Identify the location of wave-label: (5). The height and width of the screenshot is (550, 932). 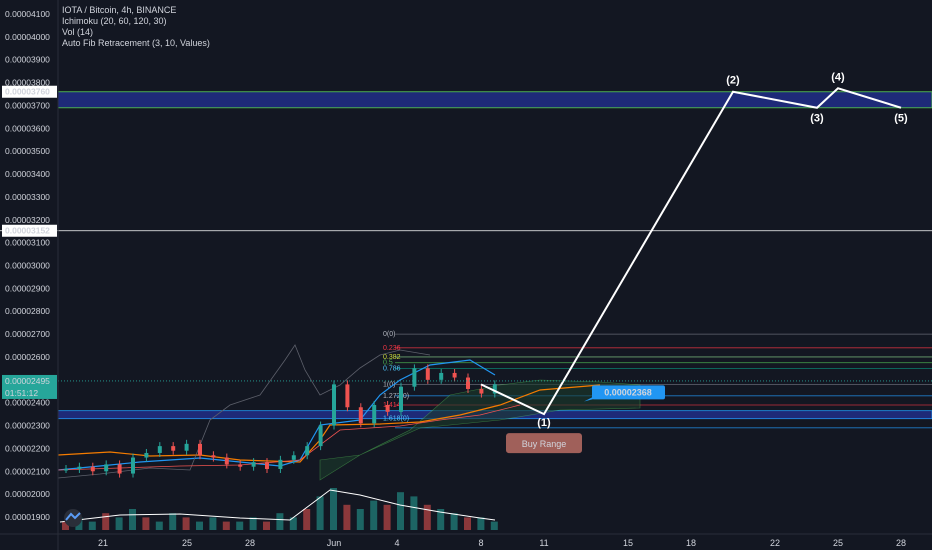
(901, 119).